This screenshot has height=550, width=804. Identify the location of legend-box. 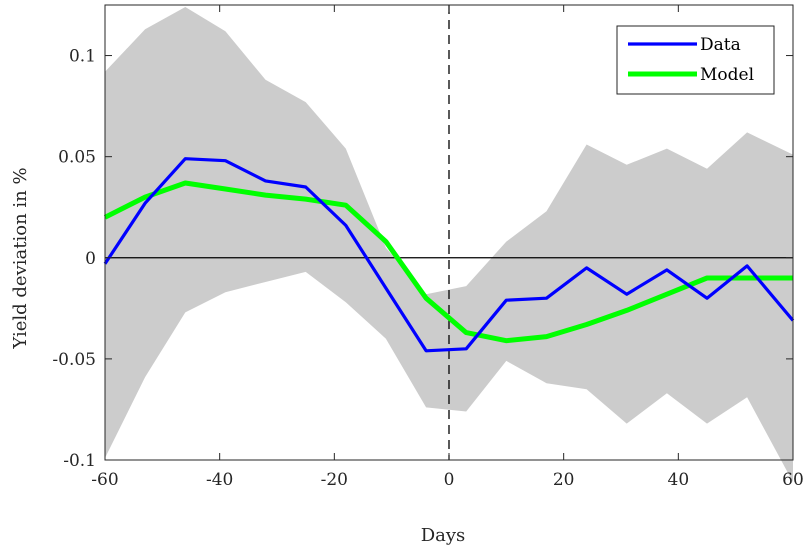
(695, 60).